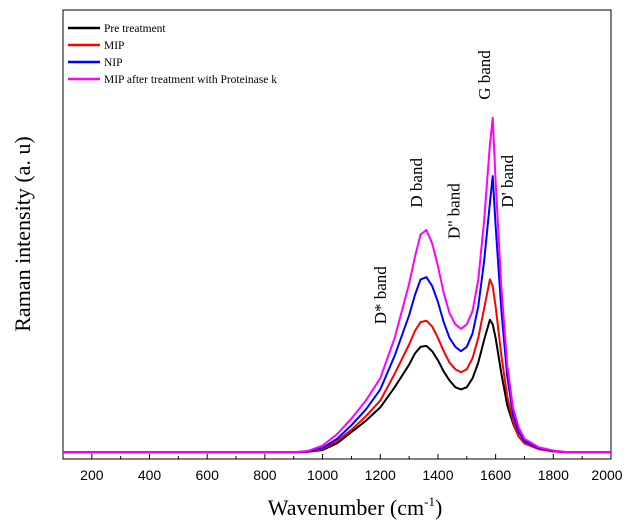  What do you see at coordinates (342, 468) in the screenshot?
I see `x-tick-layer: 200 400 600 800 1000 1200 1400 1600 1800 2000` at bounding box center [342, 468].